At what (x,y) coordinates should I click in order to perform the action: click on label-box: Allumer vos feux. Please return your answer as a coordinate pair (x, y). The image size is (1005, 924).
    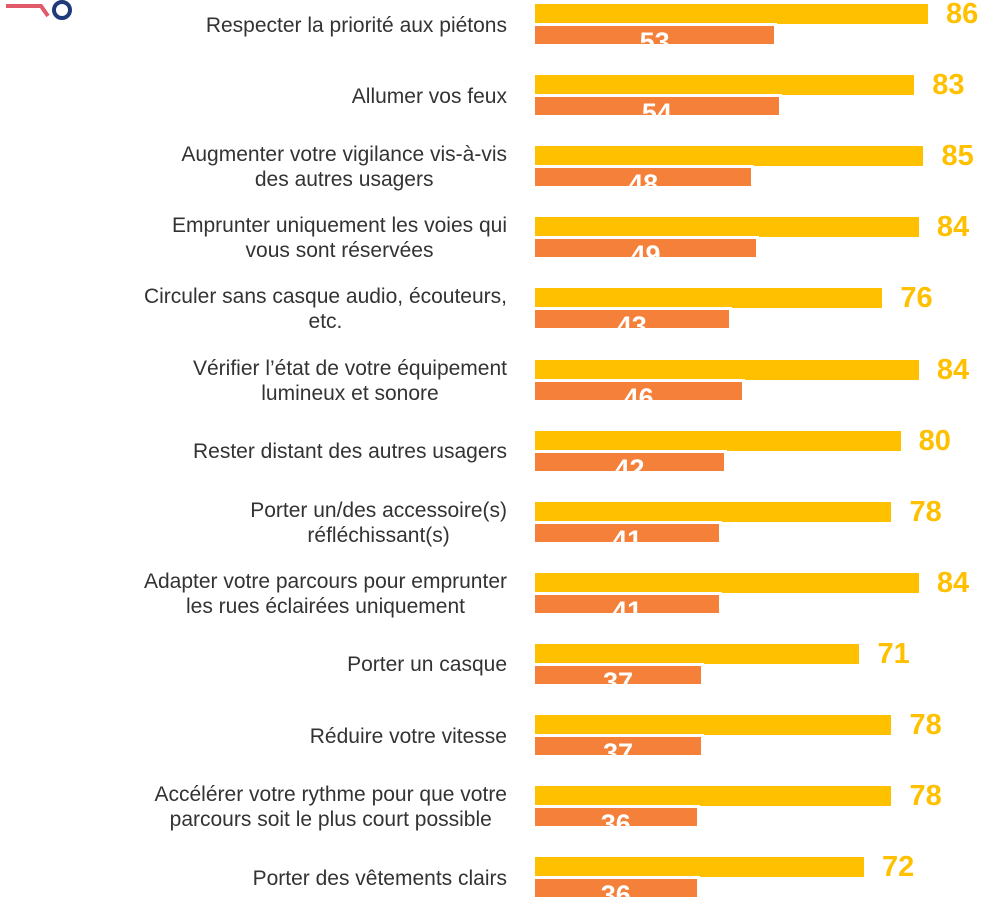
    Looking at the image, I should click on (429, 96).